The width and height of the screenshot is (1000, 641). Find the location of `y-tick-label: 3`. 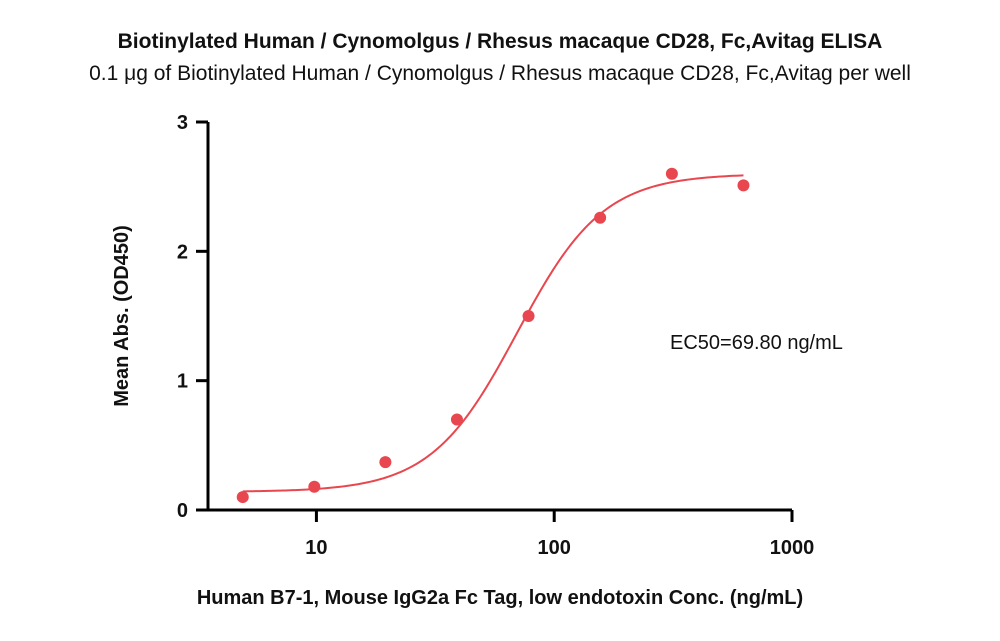

y-tick-label: 3 is located at coordinates (182, 123).